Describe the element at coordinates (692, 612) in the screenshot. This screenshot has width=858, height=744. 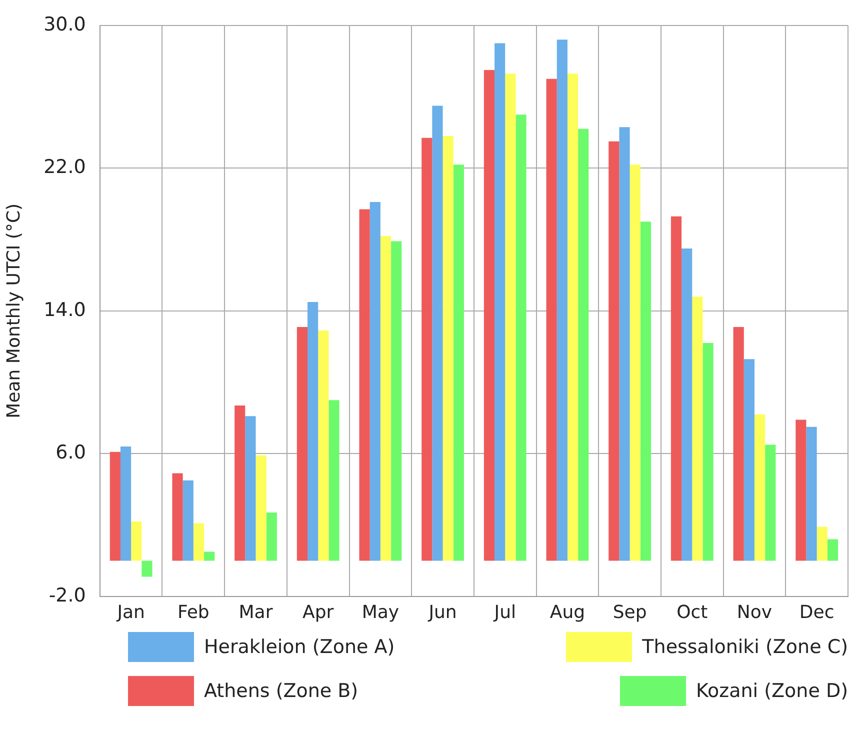
I see `x-tick-label: Oct` at that location.